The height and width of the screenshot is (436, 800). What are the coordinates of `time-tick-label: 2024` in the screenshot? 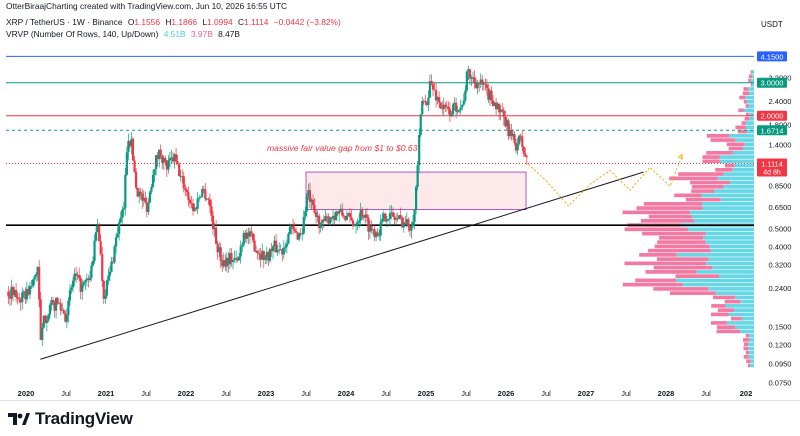 It's located at (347, 393).